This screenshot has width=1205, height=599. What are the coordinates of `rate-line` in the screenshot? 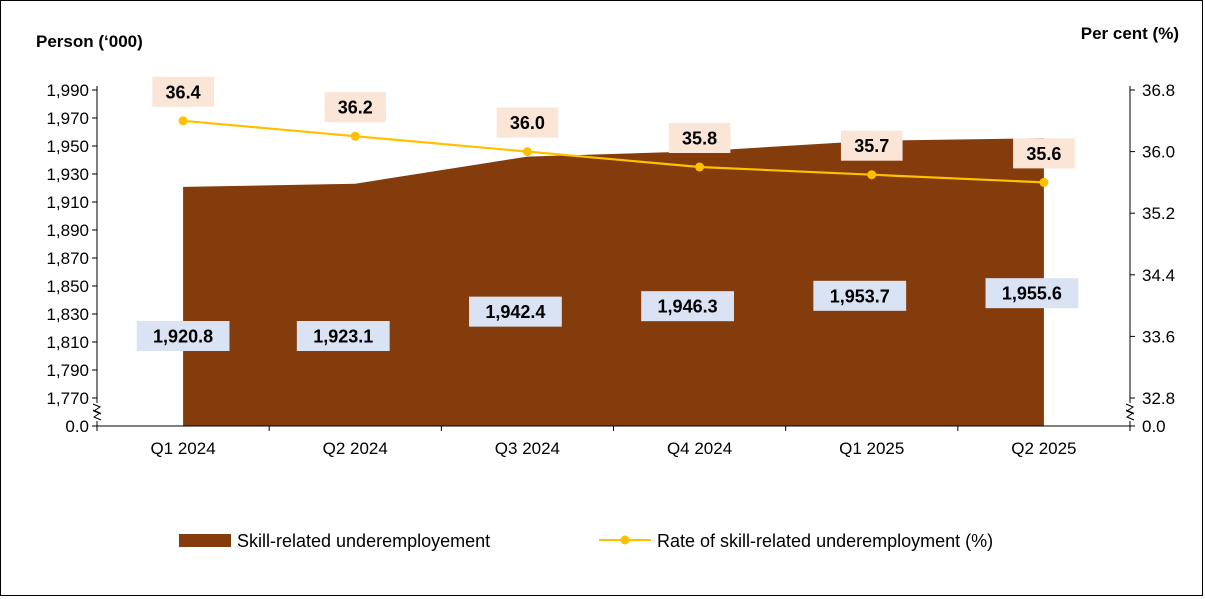 It's located at (613, 151).